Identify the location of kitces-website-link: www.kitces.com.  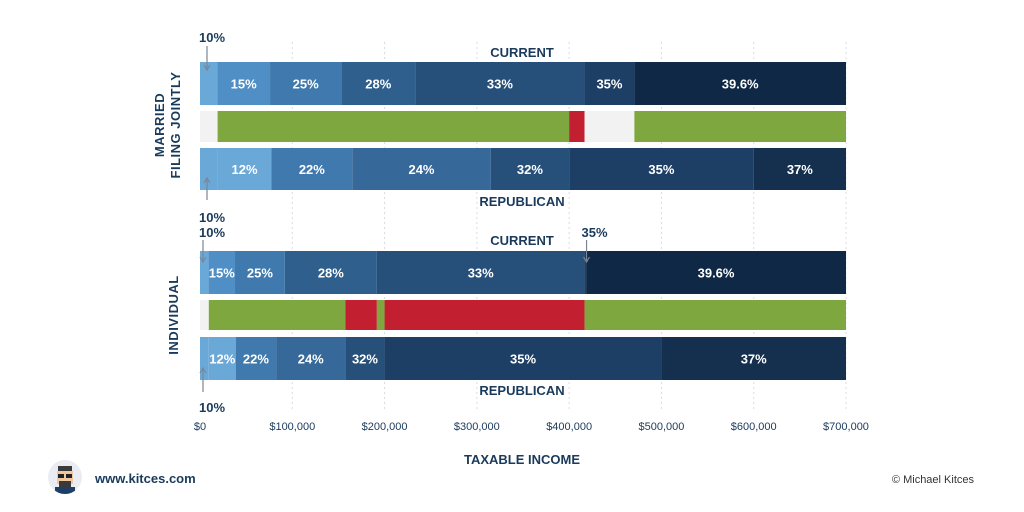
(145, 478).